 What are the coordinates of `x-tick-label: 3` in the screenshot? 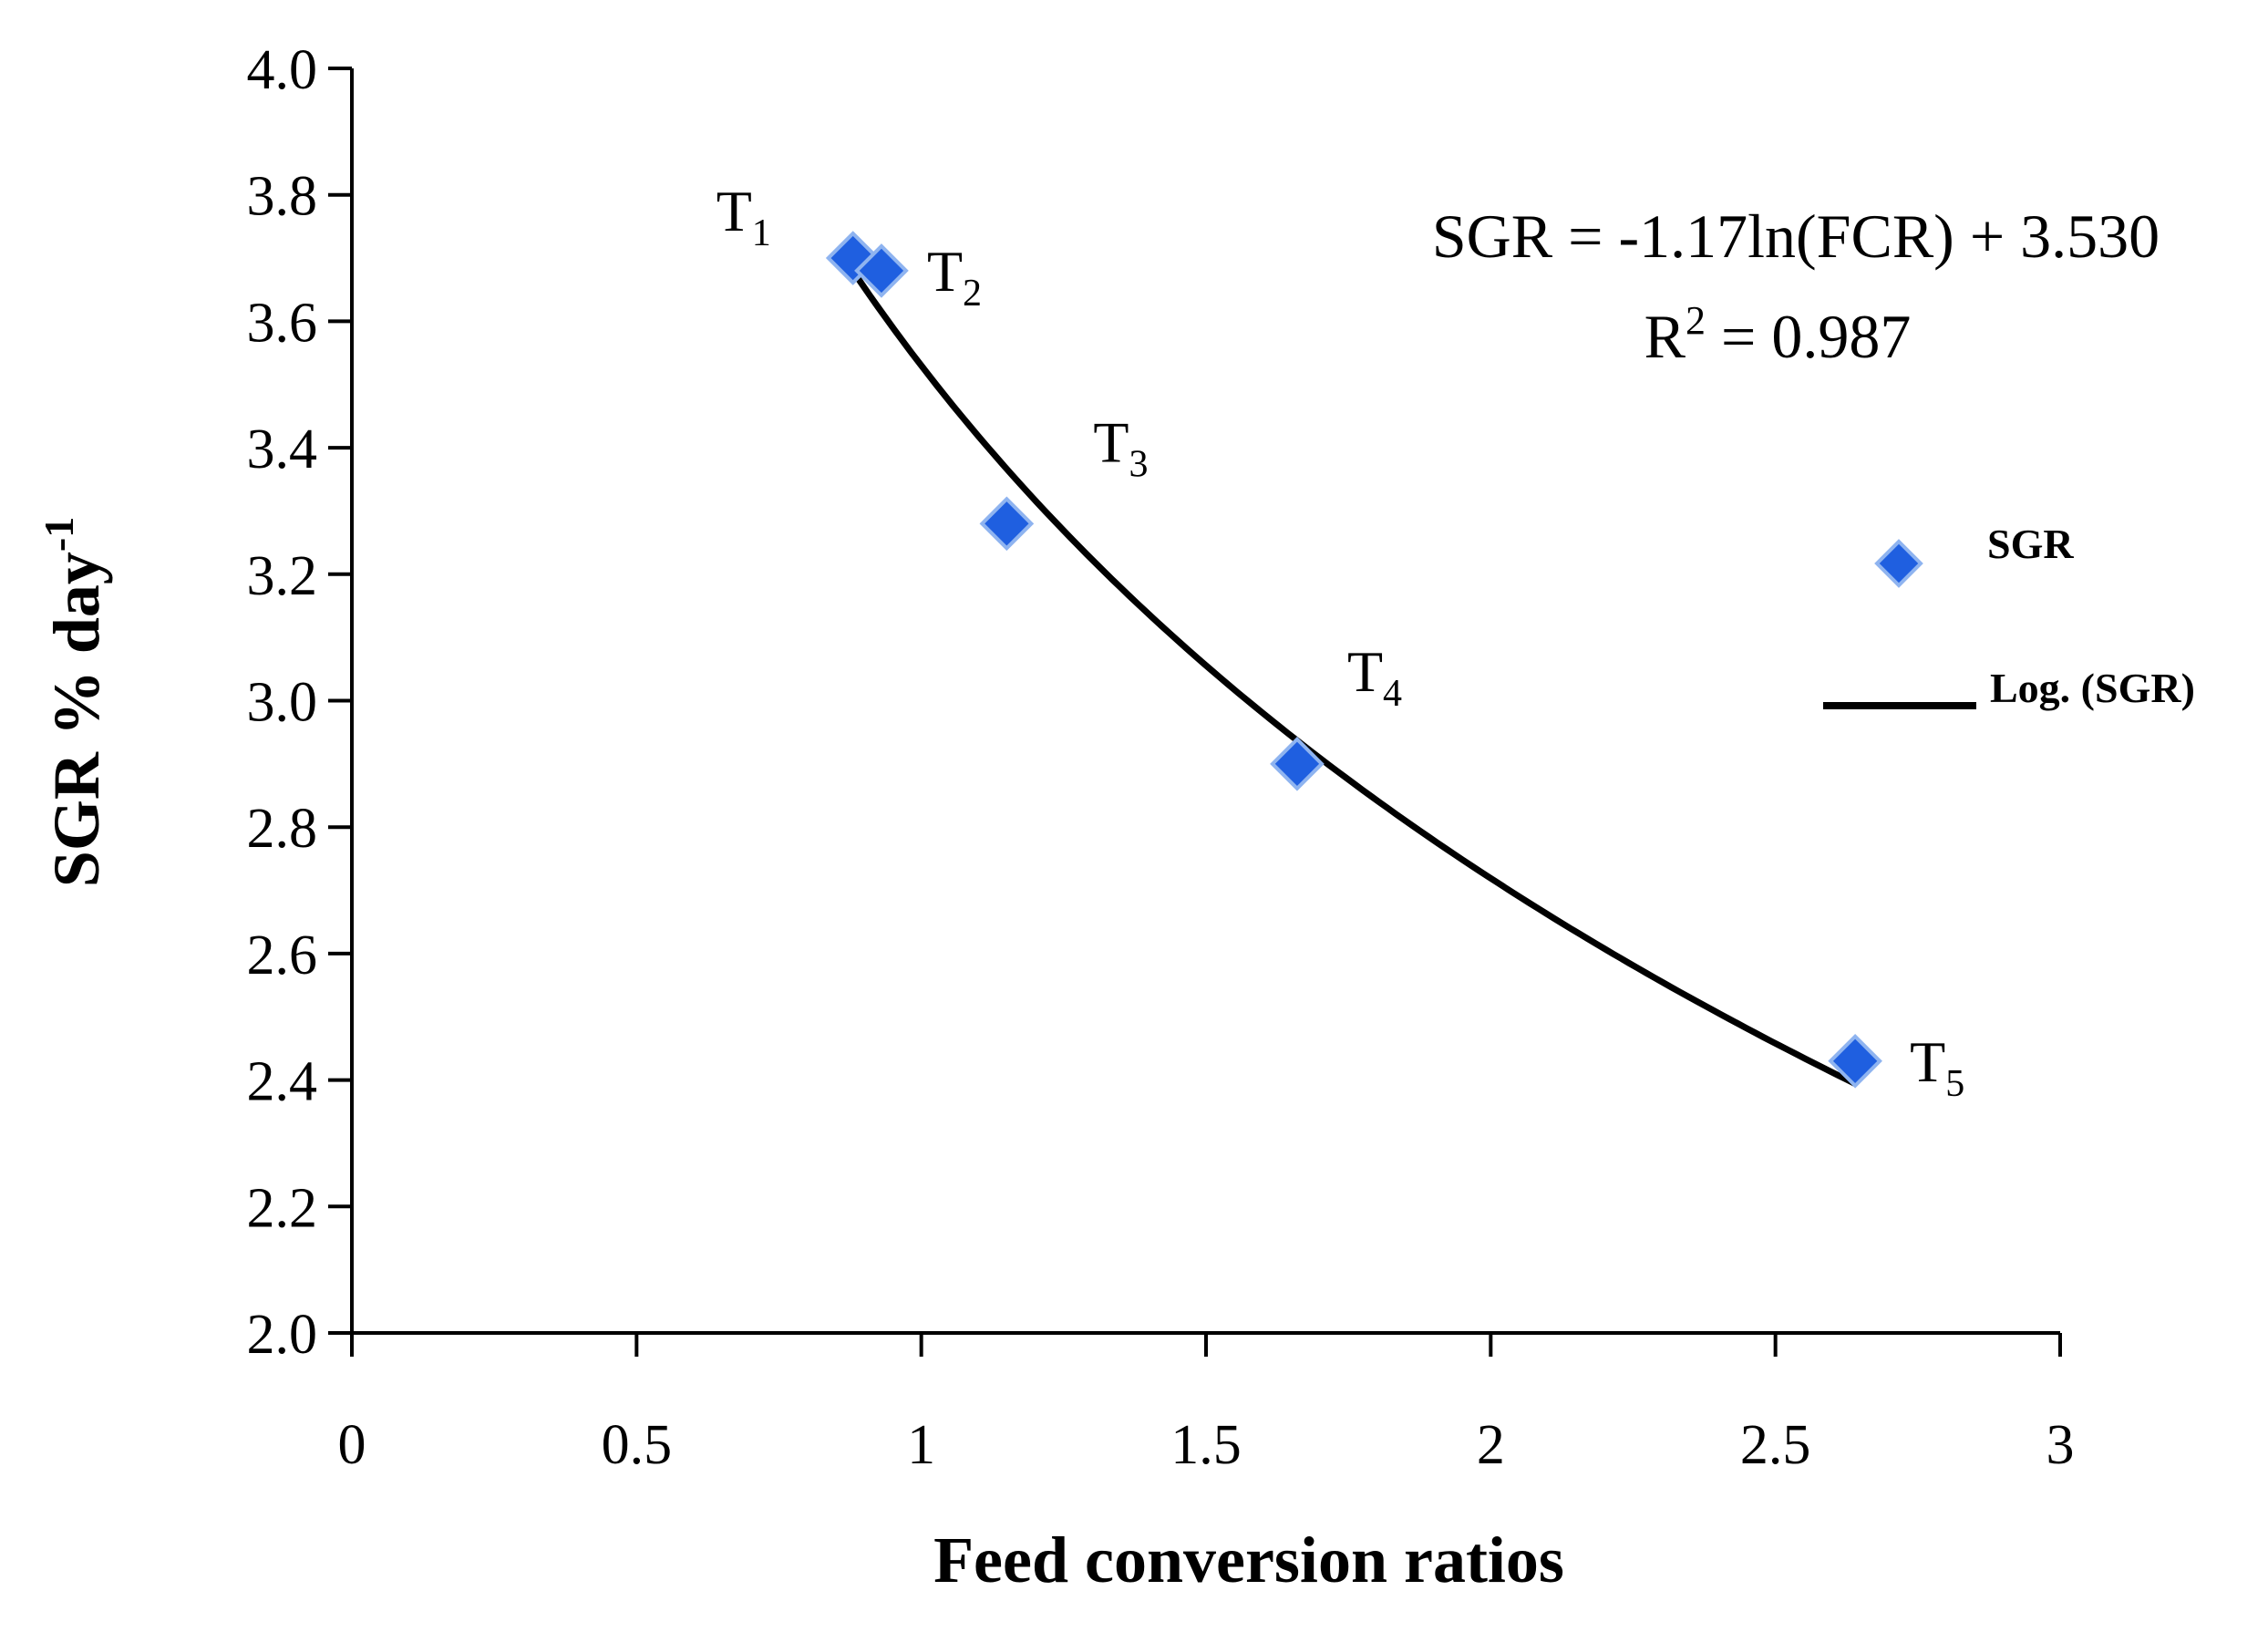 It's located at (2060, 1445).